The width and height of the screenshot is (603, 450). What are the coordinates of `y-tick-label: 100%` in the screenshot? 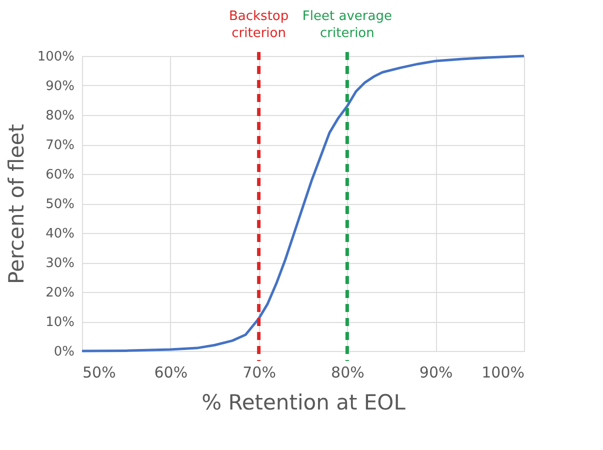 It's located at (55, 57).